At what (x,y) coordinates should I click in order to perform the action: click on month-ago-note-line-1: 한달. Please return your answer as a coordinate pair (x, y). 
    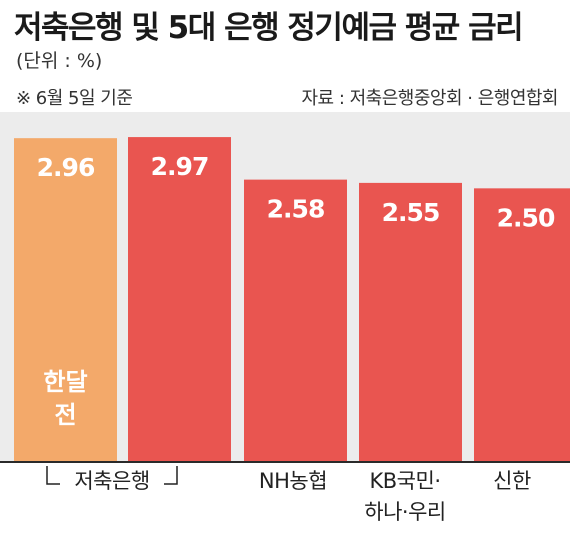
    Looking at the image, I should click on (65, 382).